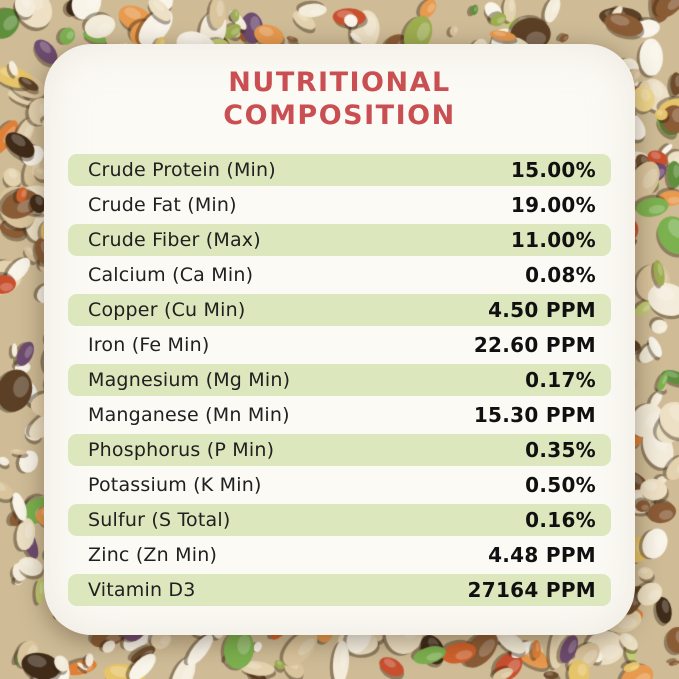  What do you see at coordinates (189, 415) in the screenshot?
I see `nutrient-label: Manganese (Mn Min)` at bounding box center [189, 415].